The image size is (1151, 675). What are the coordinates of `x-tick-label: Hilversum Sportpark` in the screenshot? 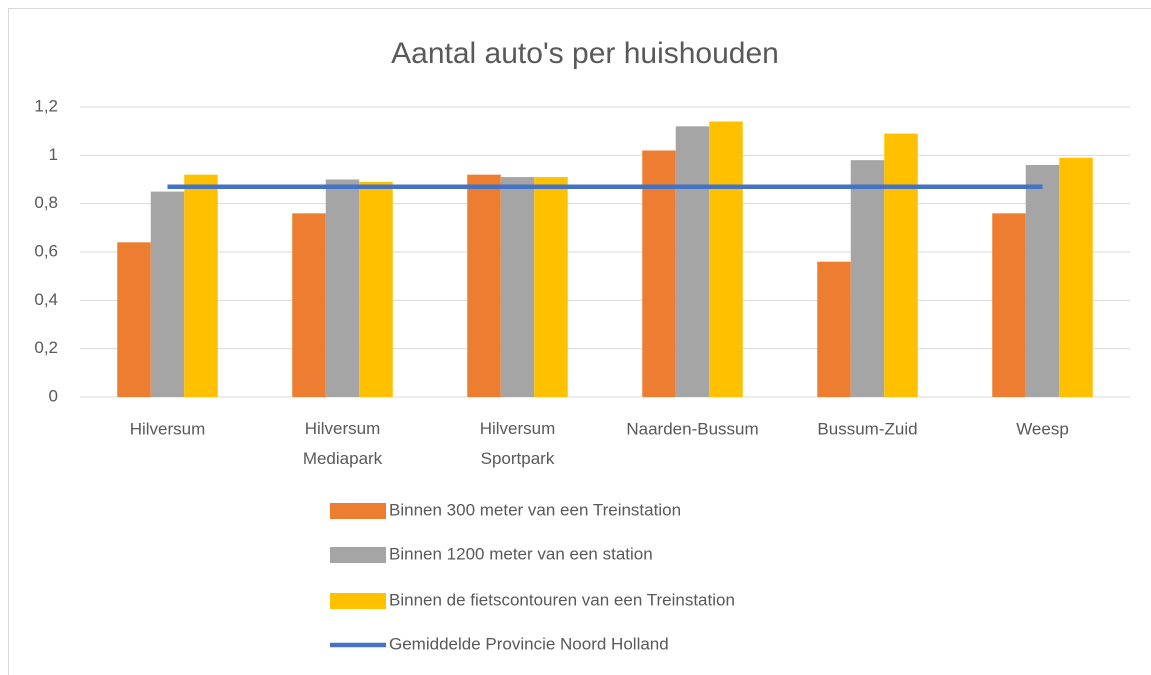 It's located at (518, 443).